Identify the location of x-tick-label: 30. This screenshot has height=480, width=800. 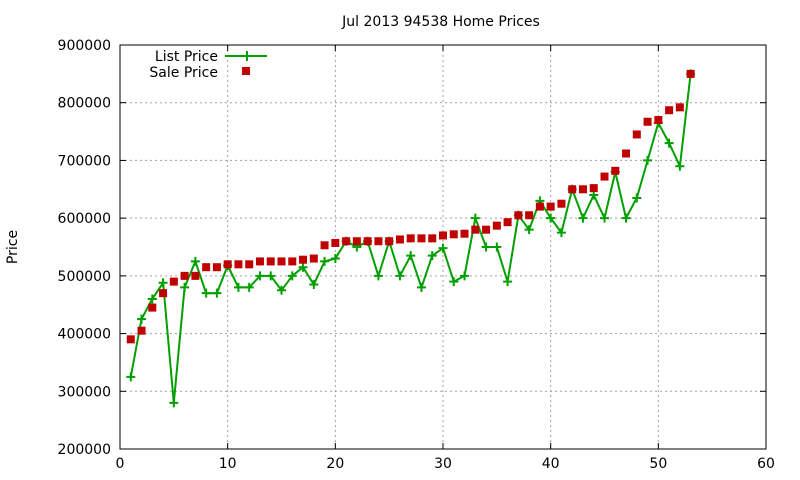
(443, 464).